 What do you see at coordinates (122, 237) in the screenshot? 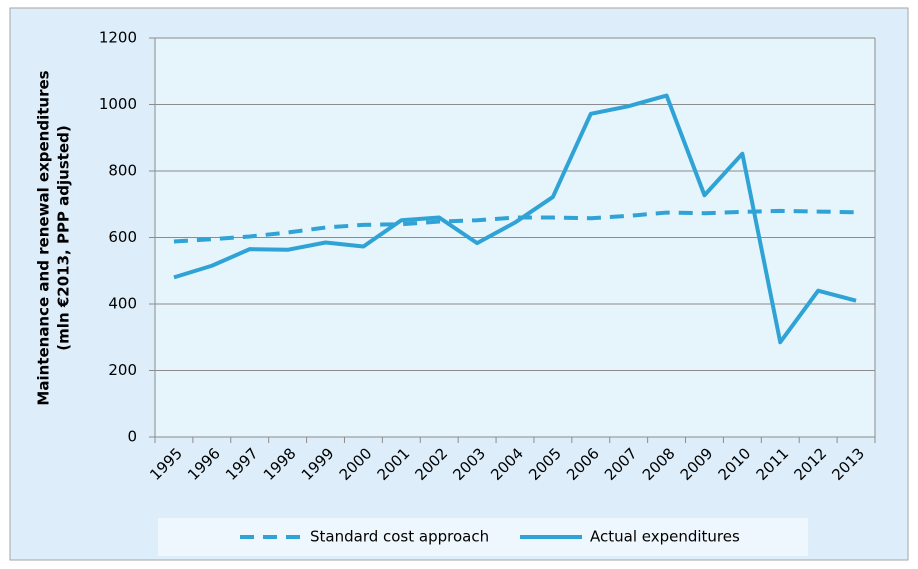
I see `y-tick-label: 600` at bounding box center [122, 237].